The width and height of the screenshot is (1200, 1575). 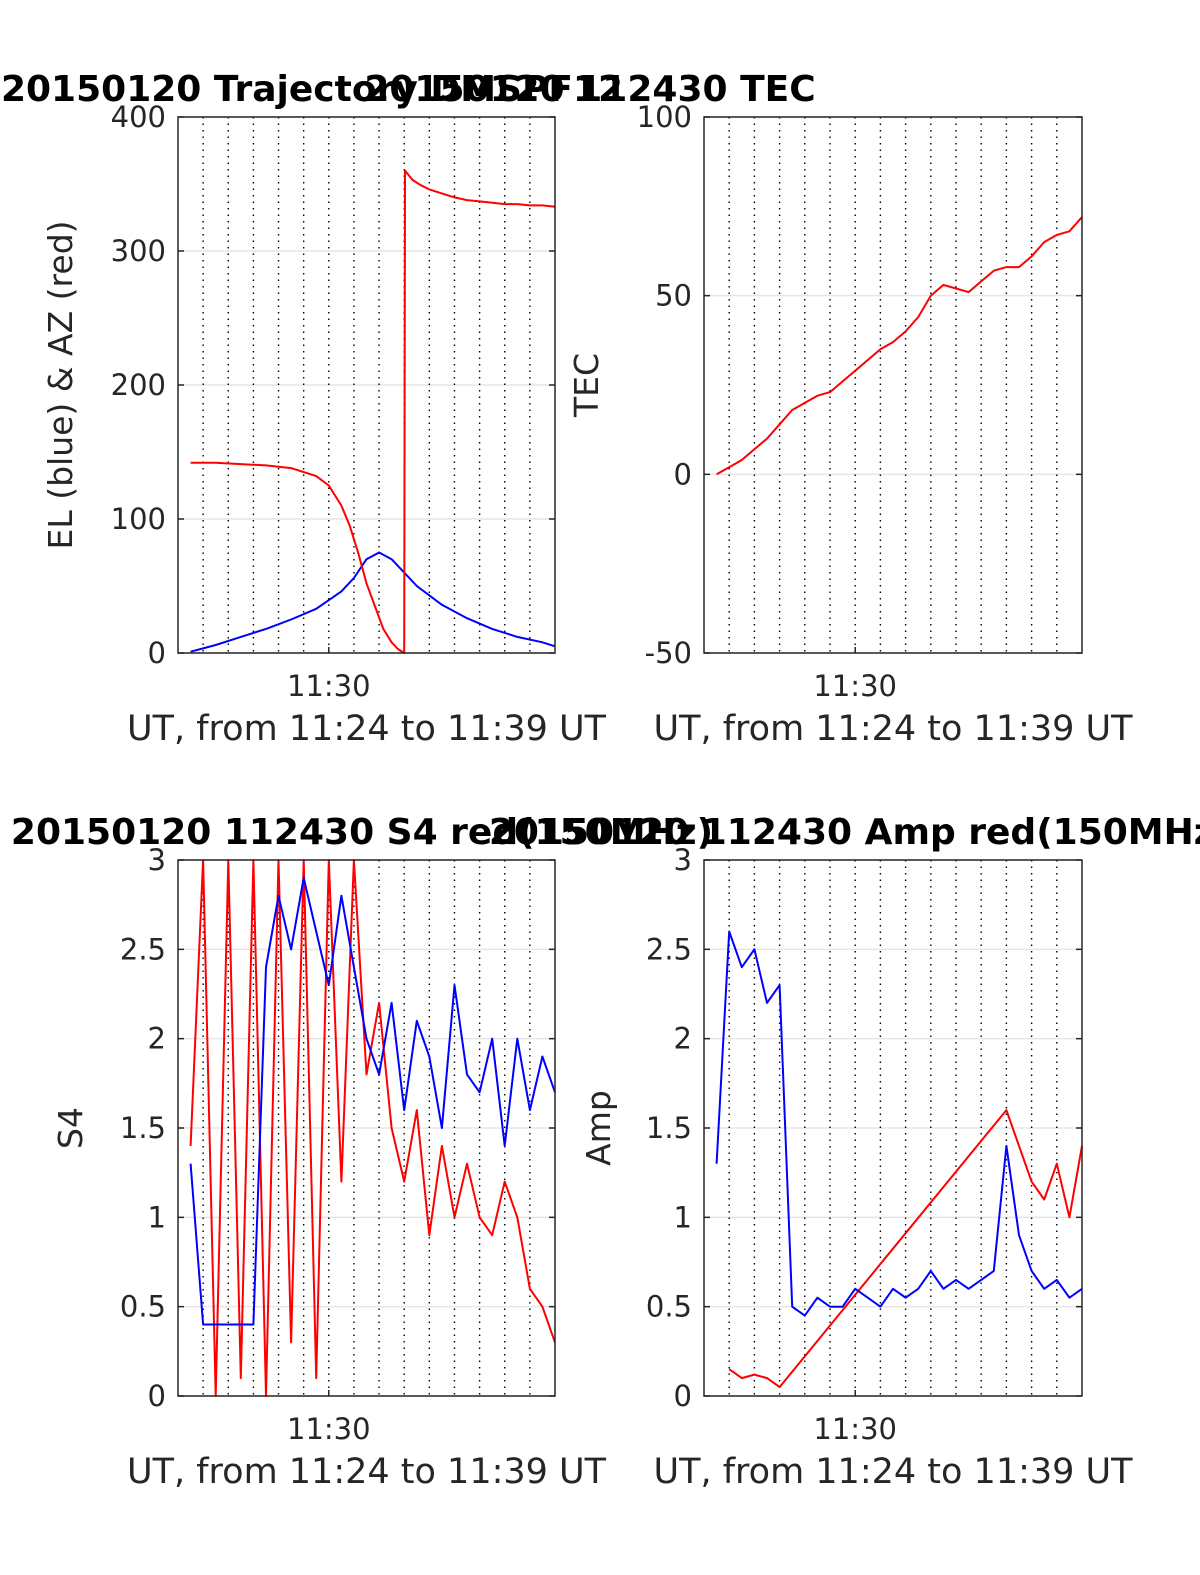 What do you see at coordinates (138, 385) in the screenshot?
I see `y-tick-label: 200` at bounding box center [138, 385].